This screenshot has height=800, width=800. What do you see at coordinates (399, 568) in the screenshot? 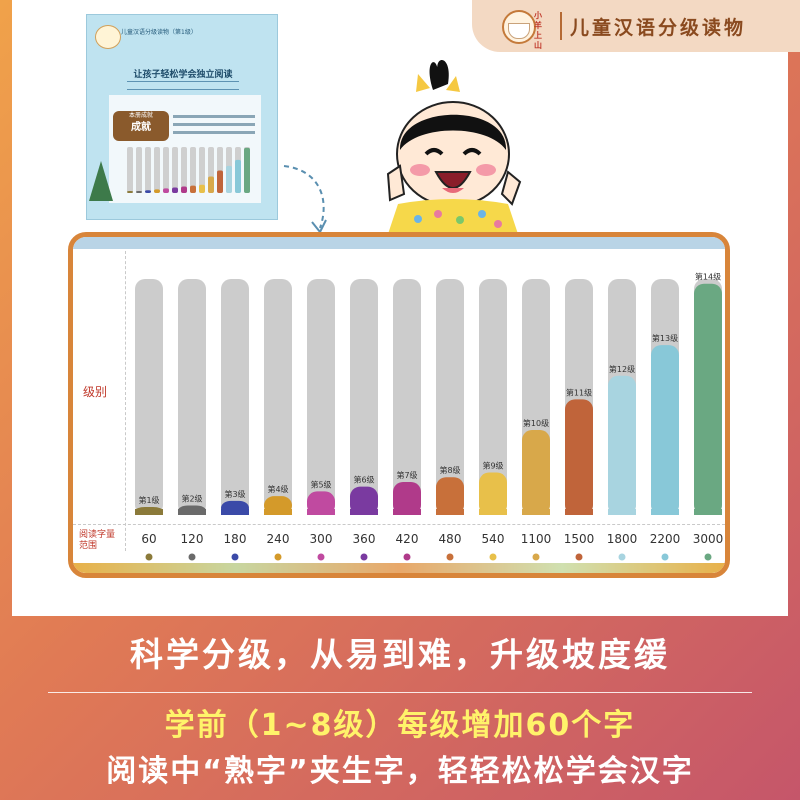
I see `frame-bottom-illustration` at bounding box center [399, 568].